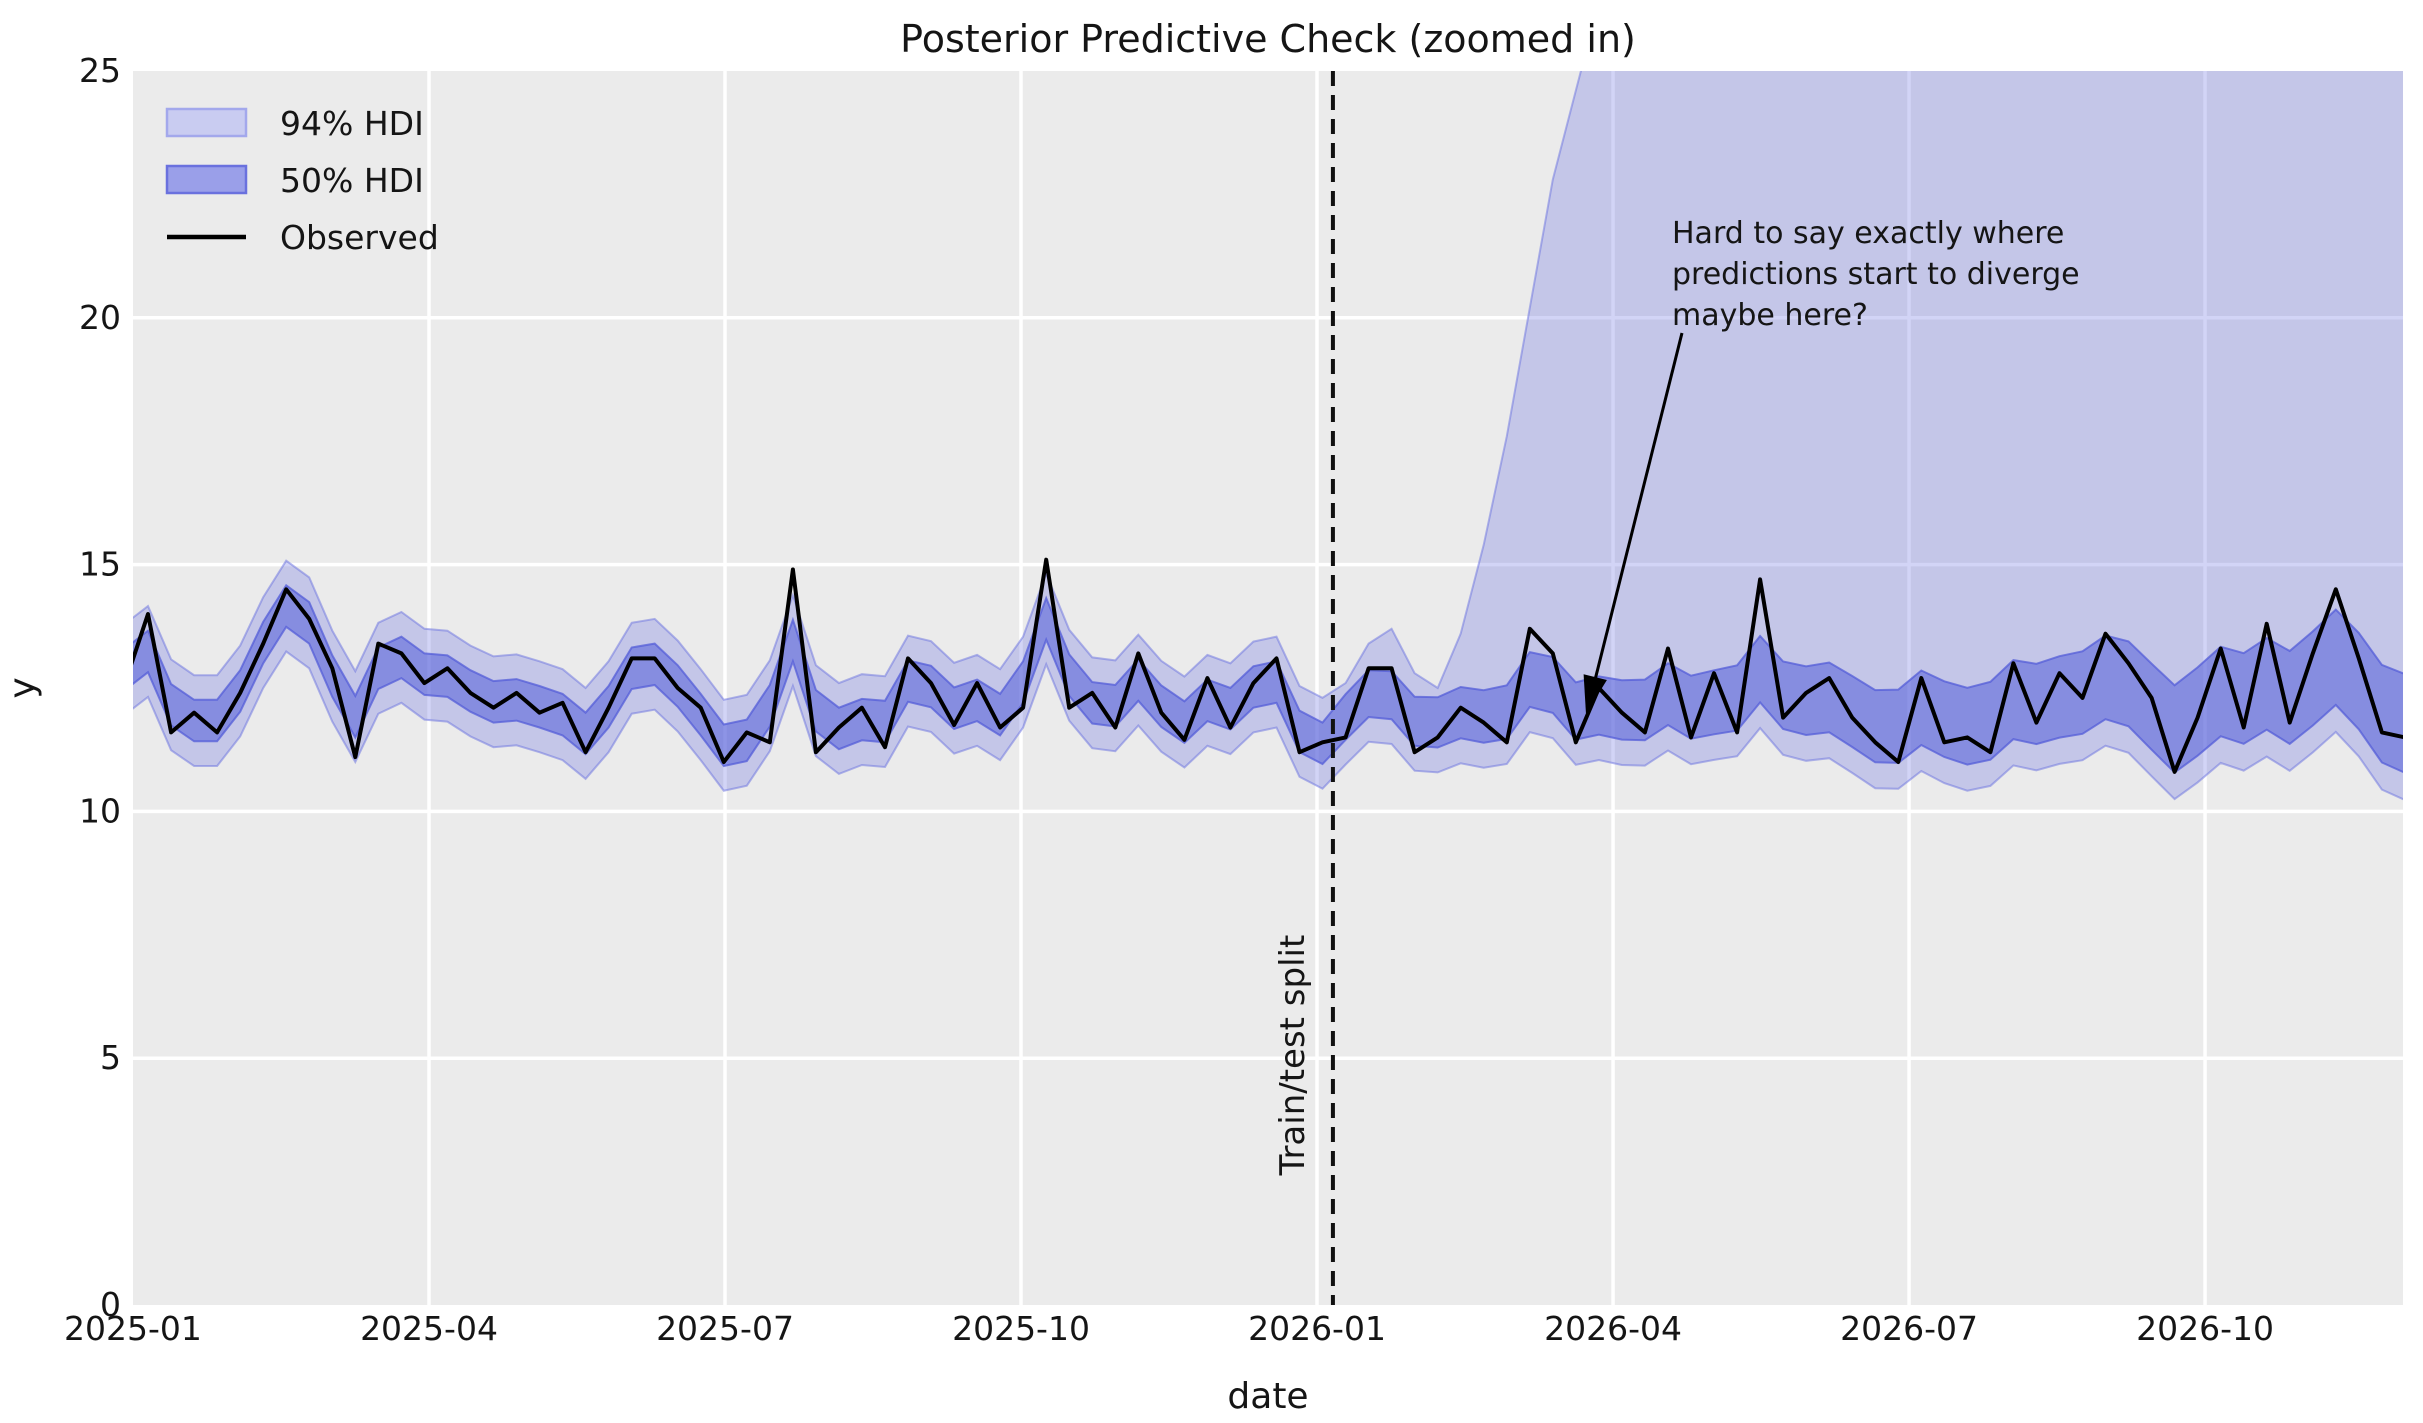 Image resolution: width=2423 pixels, height=1423 pixels. Describe the element at coordinates (352, 123) in the screenshot. I see `legend-label-94-hdi: 94% HDI` at that location.